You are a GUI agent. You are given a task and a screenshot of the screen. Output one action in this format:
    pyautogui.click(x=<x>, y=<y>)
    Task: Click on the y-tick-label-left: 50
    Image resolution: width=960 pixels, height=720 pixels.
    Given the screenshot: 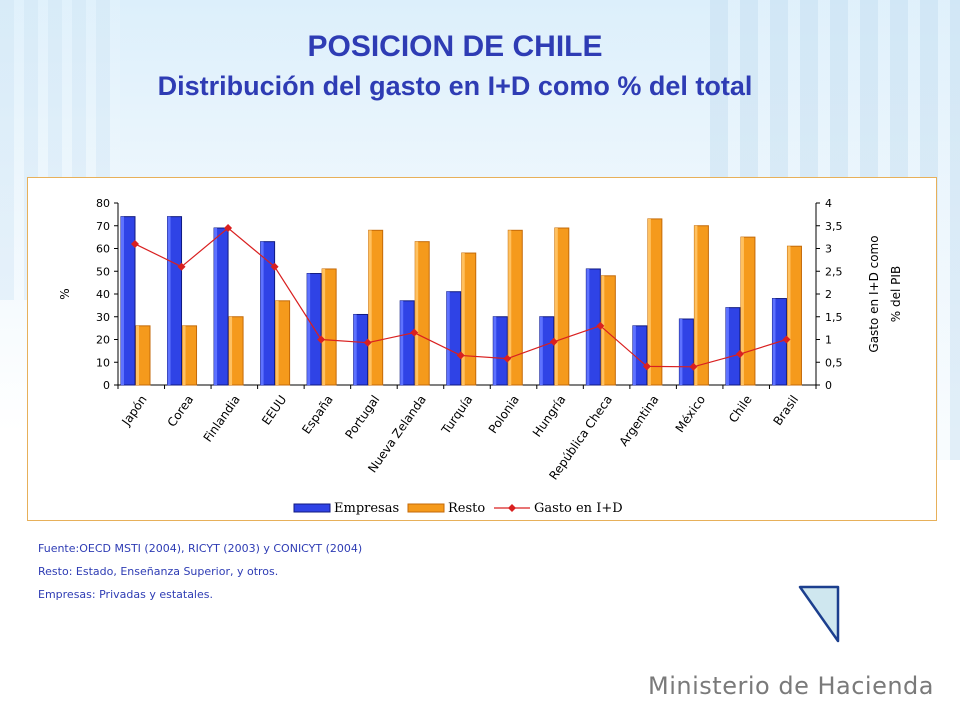 What is the action you would take?
    pyautogui.click(x=103, y=271)
    